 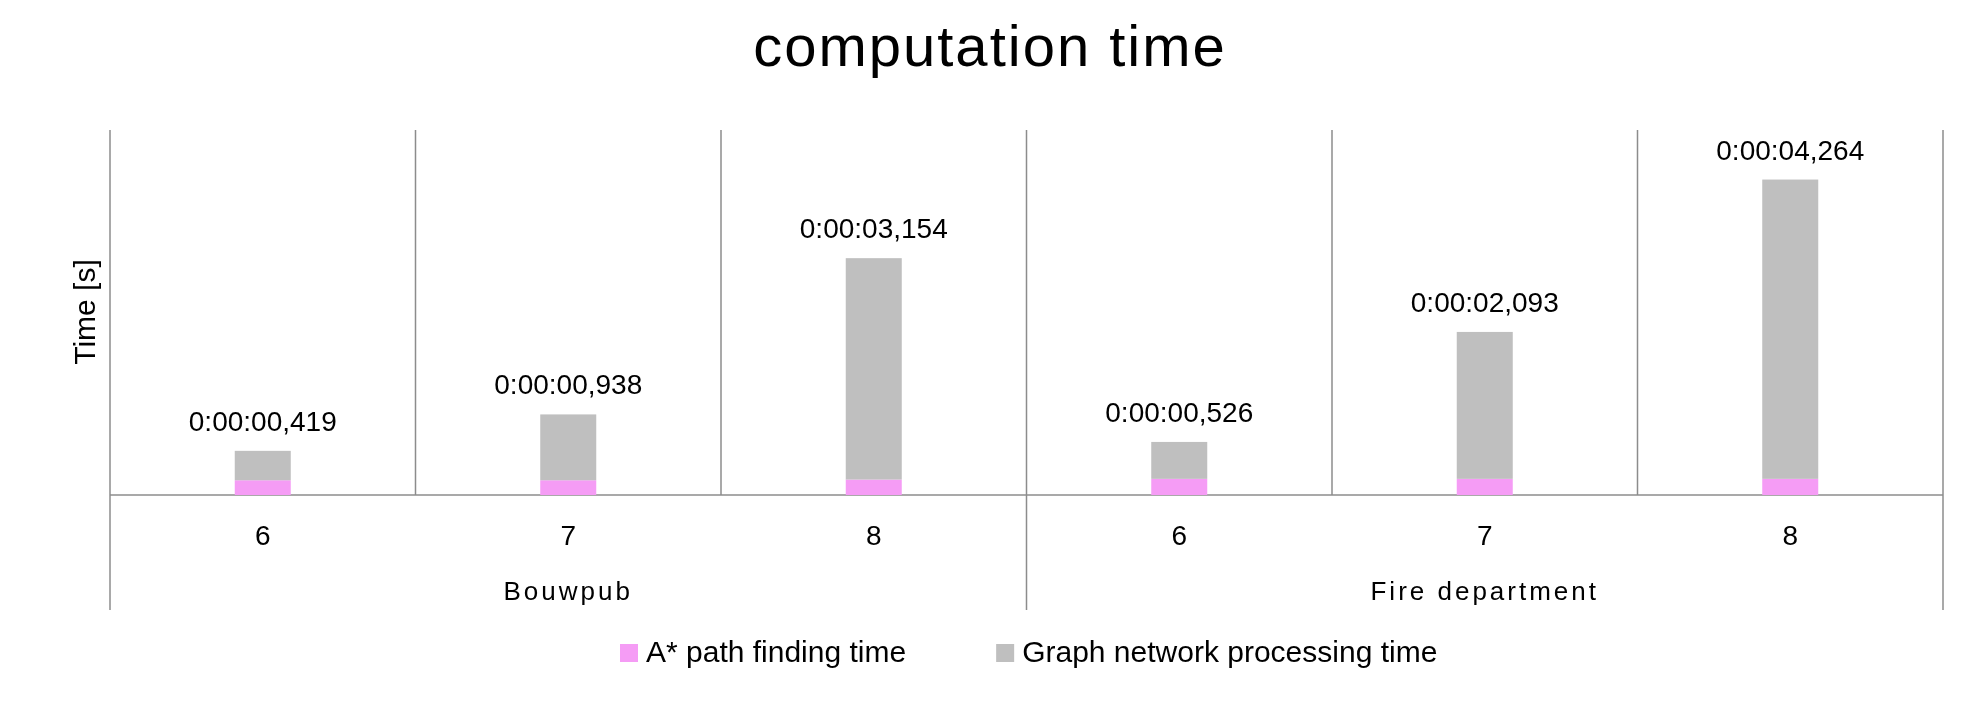 What do you see at coordinates (1484, 302) in the screenshot?
I see `data-label: 0:00:02,093` at bounding box center [1484, 302].